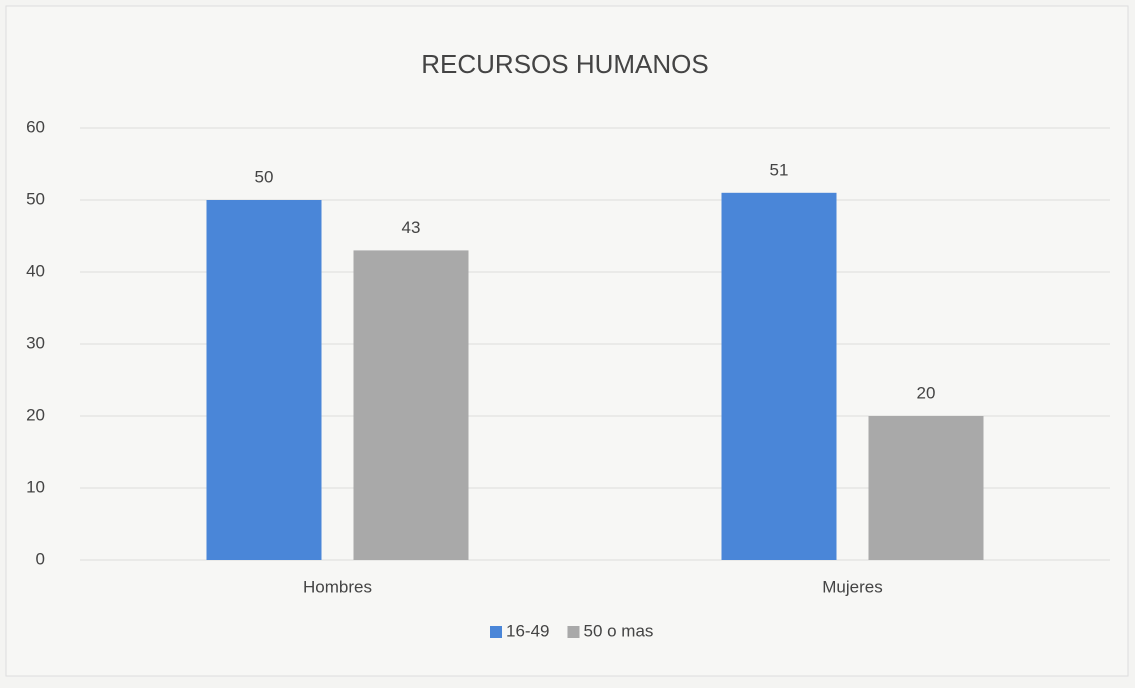  What do you see at coordinates (852, 586) in the screenshot?
I see `x-tick-label: Mujeres` at bounding box center [852, 586].